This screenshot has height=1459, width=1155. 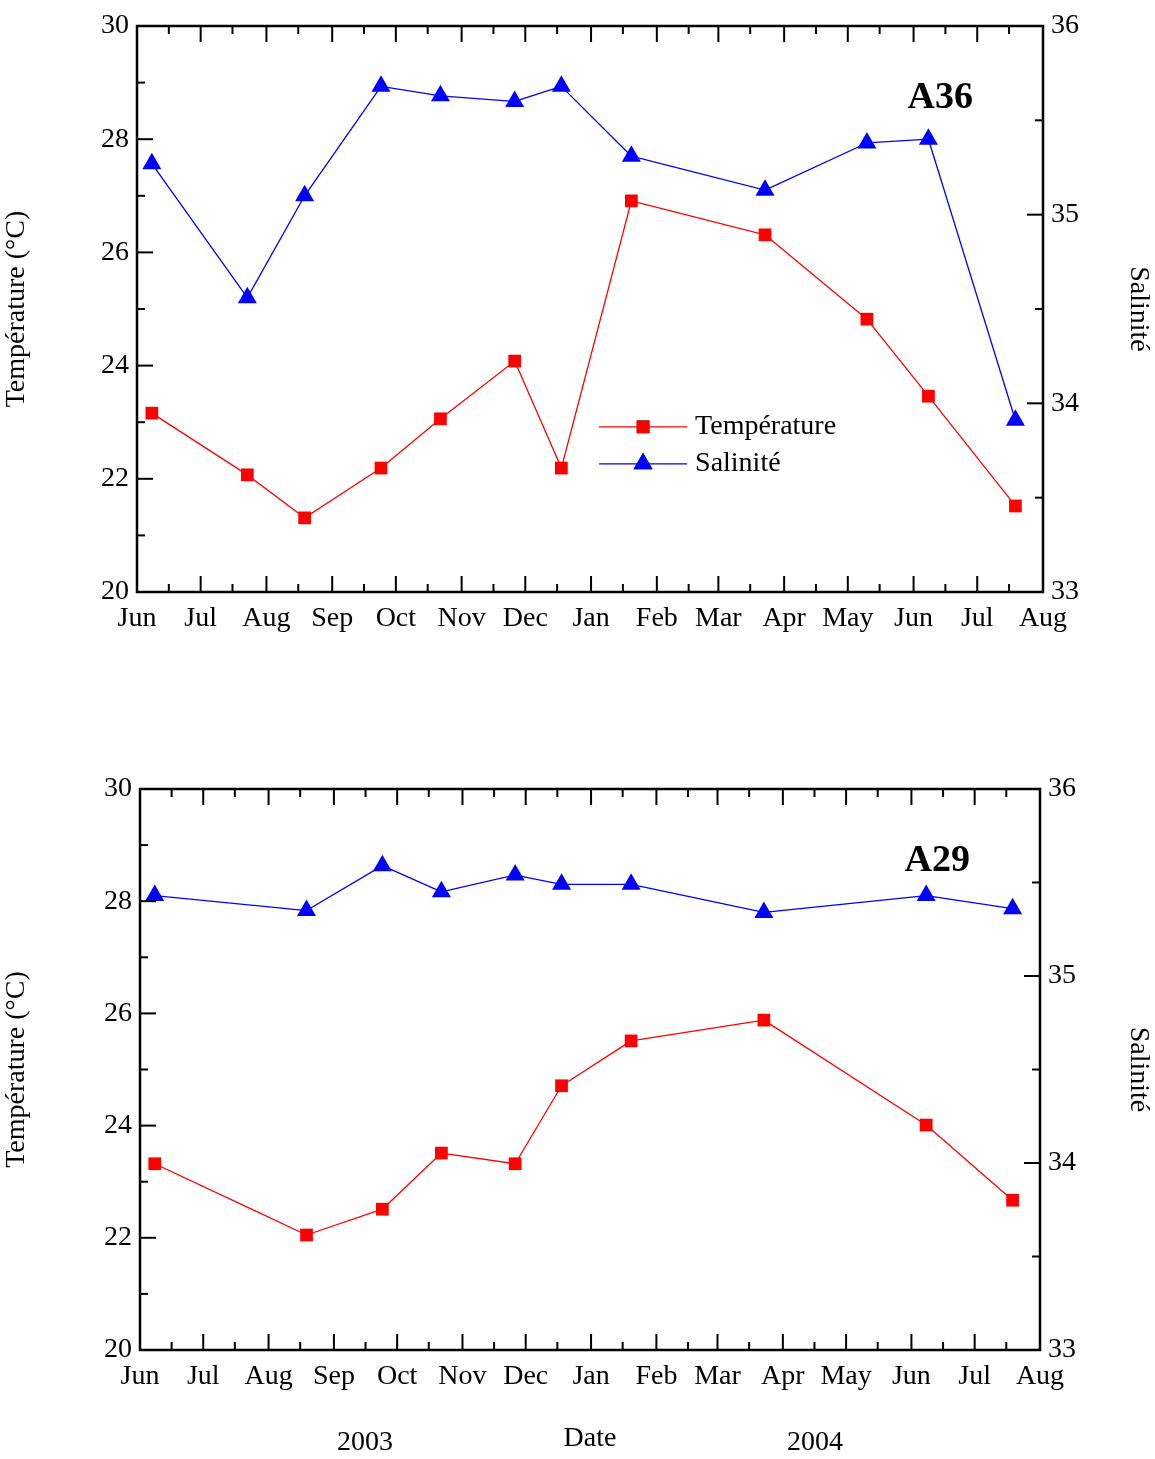 I want to click on text: 2004, so click(x=815, y=1440).